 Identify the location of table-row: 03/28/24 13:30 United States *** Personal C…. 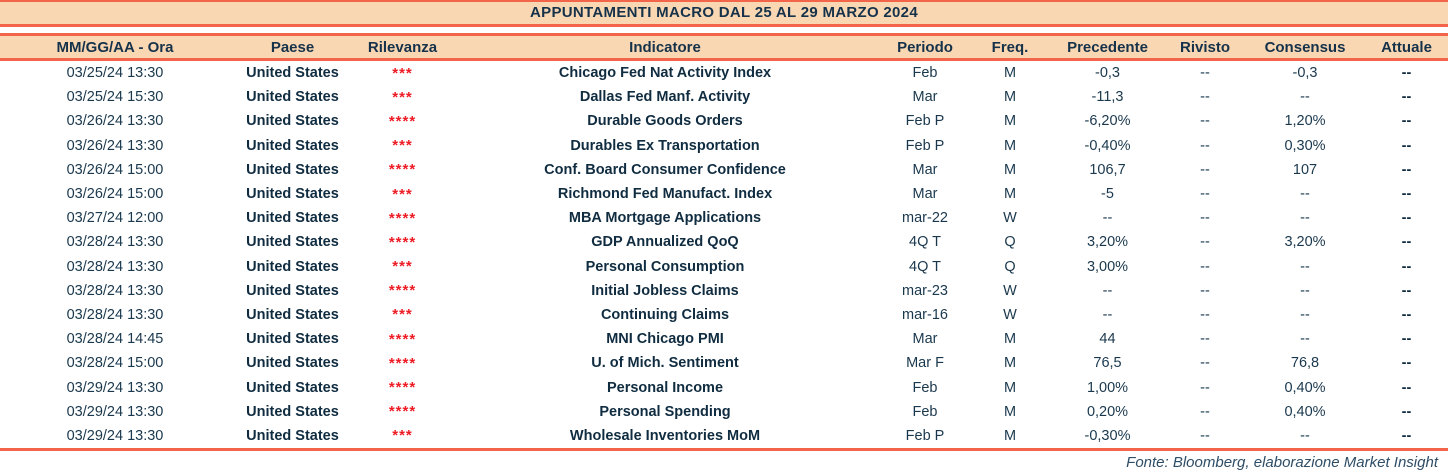
(724, 267).